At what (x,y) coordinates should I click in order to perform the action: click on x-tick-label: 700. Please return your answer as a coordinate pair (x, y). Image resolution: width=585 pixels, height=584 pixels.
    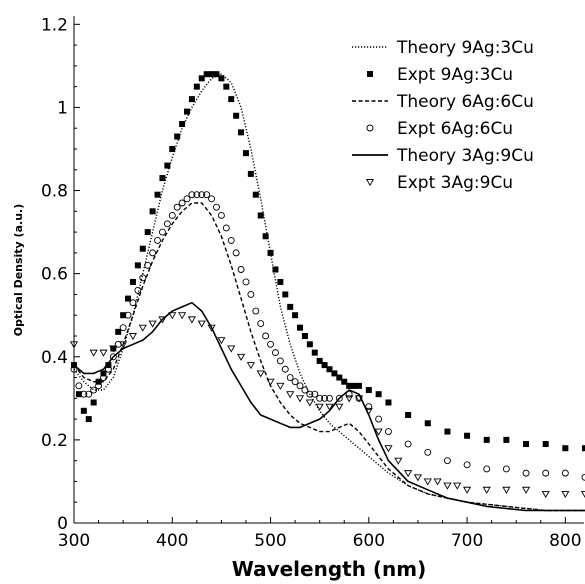
    Looking at the image, I should click on (467, 541).